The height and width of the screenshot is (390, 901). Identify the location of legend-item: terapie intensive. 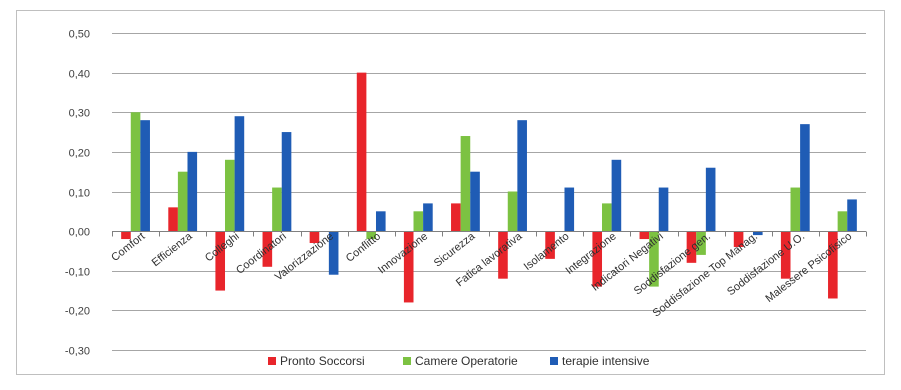
(600, 361).